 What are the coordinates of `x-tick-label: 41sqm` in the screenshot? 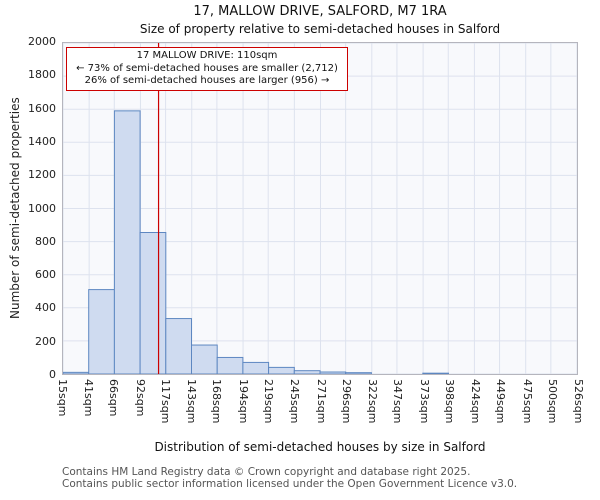 It's located at (89, 398).